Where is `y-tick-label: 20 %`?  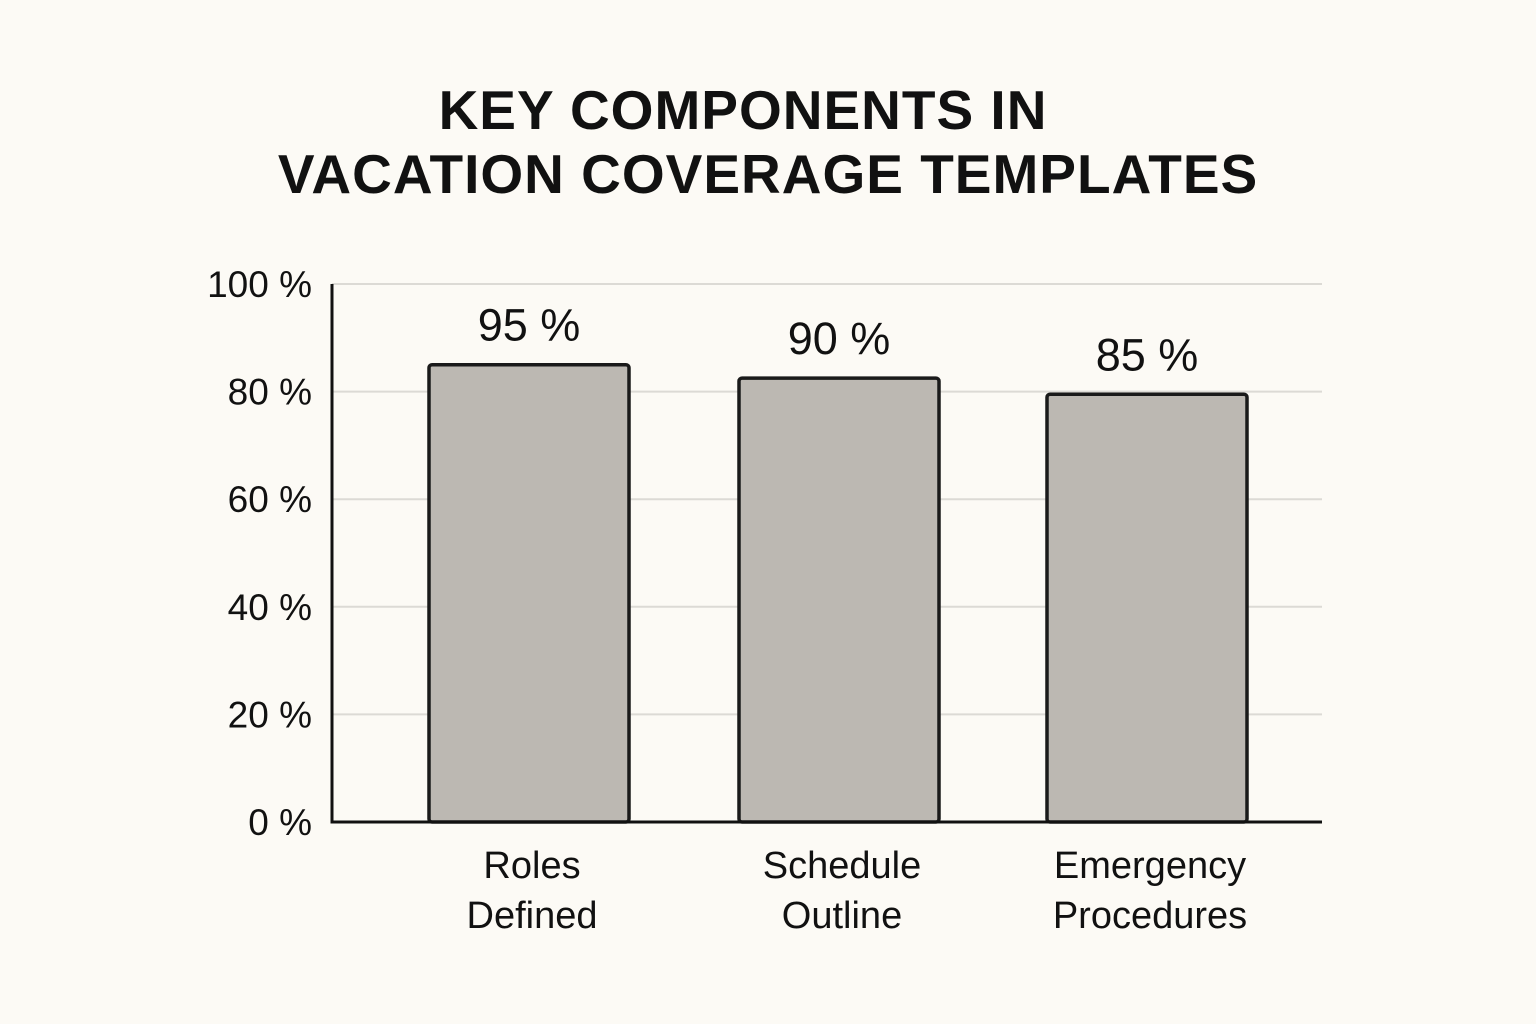 y-tick-label: 20 % is located at coordinates (270, 714).